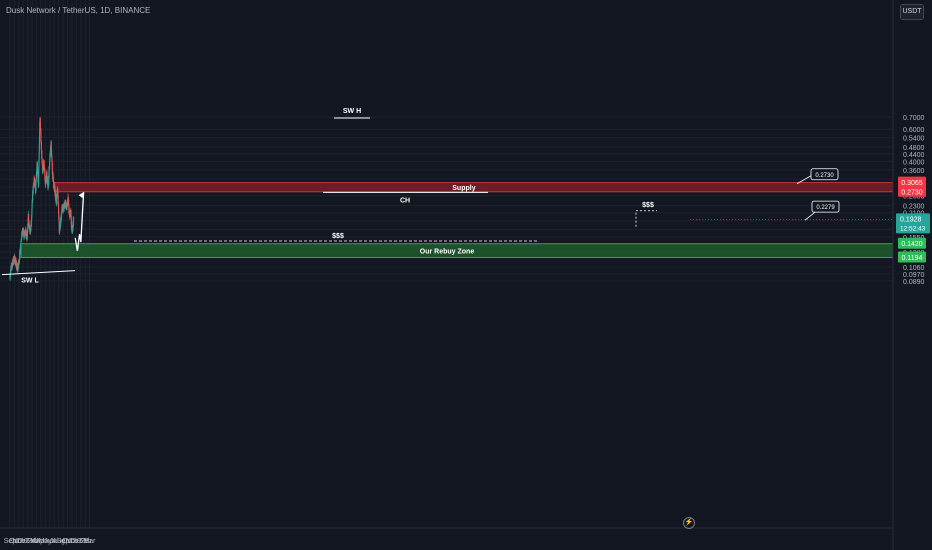 The height and width of the screenshot is (550, 932). What do you see at coordinates (30, 281) in the screenshot?
I see `sw-low-label: SW L` at bounding box center [30, 281].